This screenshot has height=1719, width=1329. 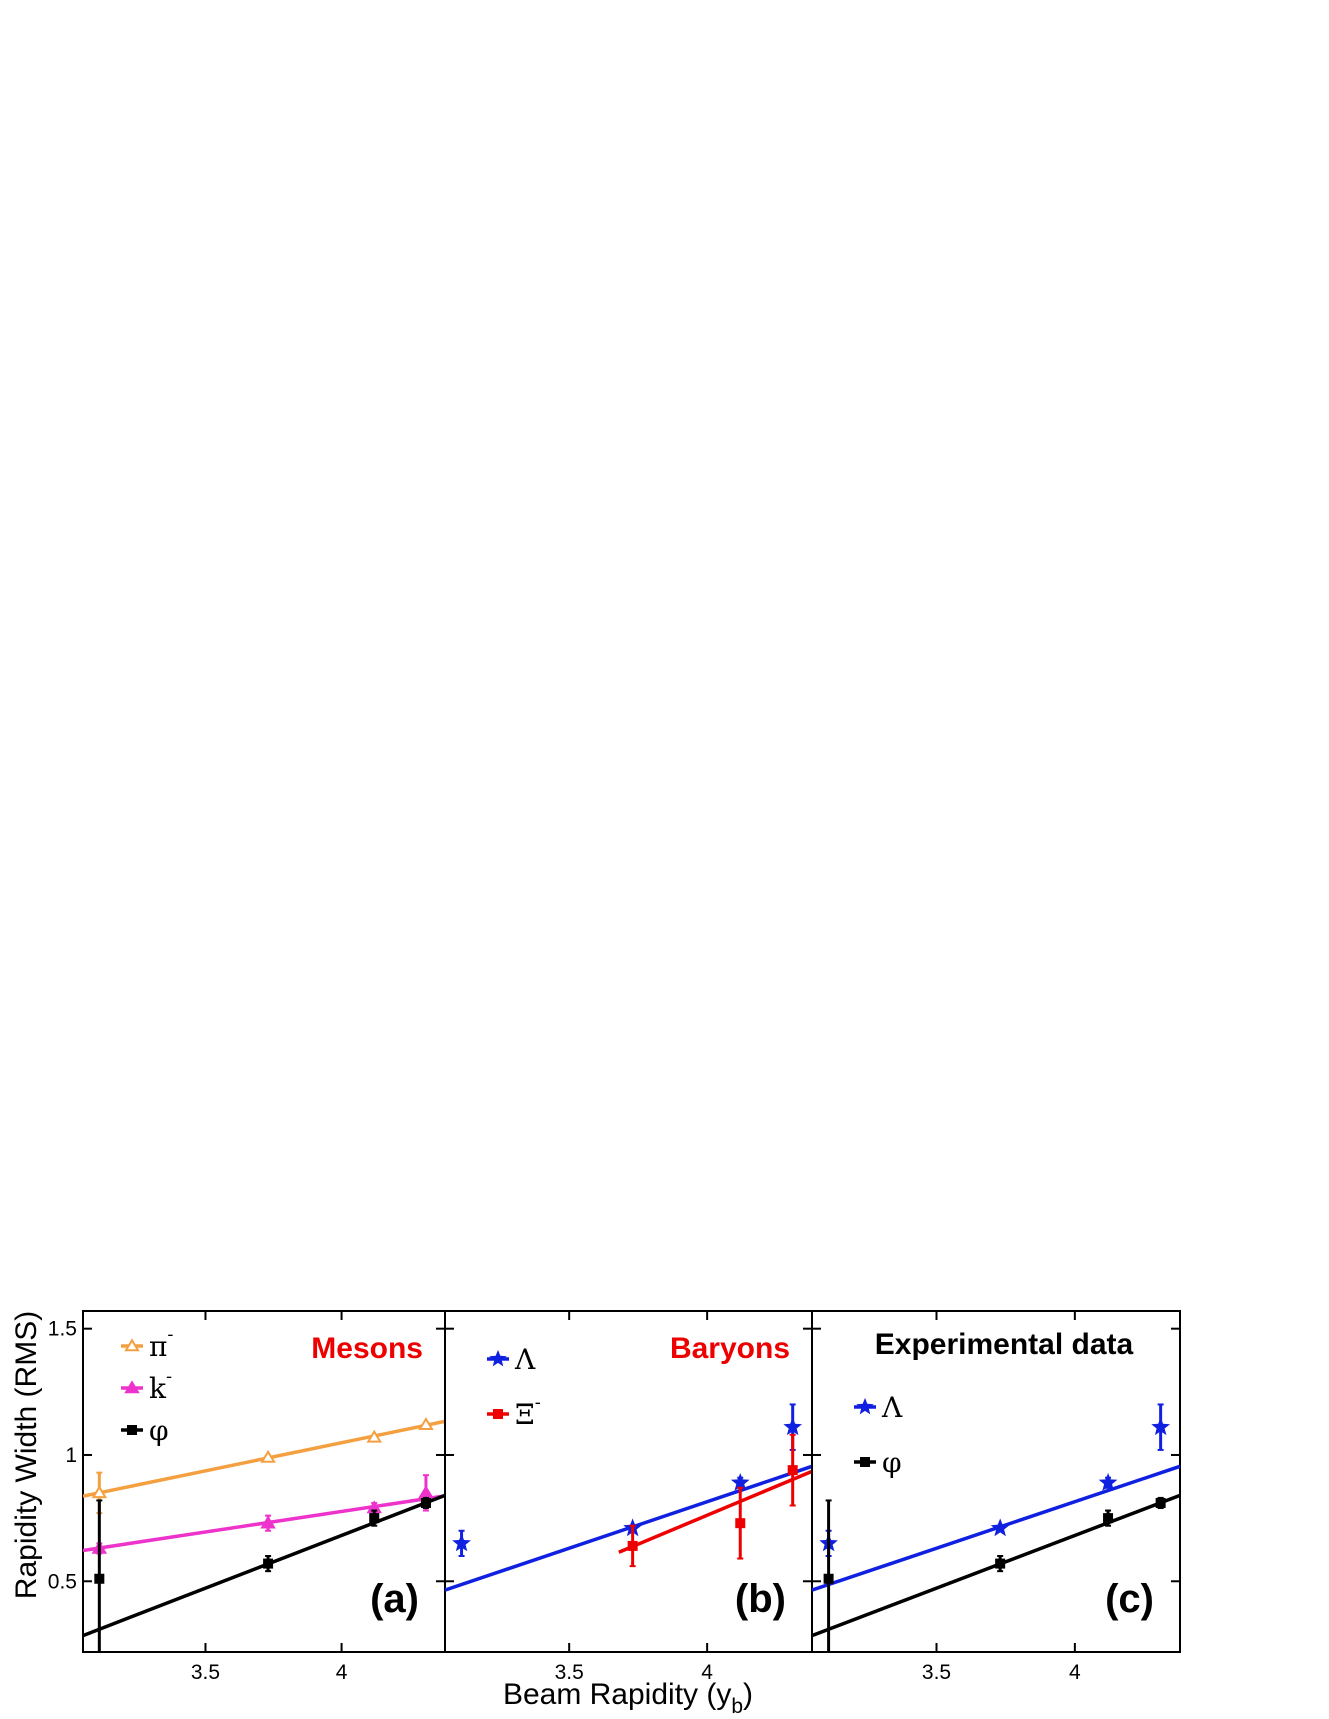 I want to click on y-tick-label: 1.5, so click(x=62, y=1329).